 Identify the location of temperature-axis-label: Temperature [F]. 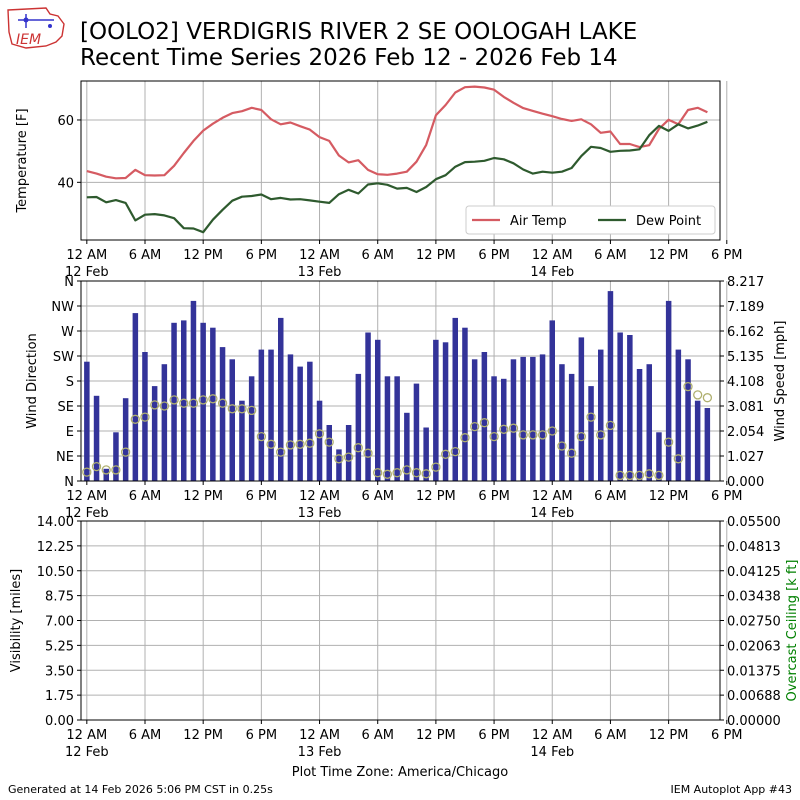
(22, 160).